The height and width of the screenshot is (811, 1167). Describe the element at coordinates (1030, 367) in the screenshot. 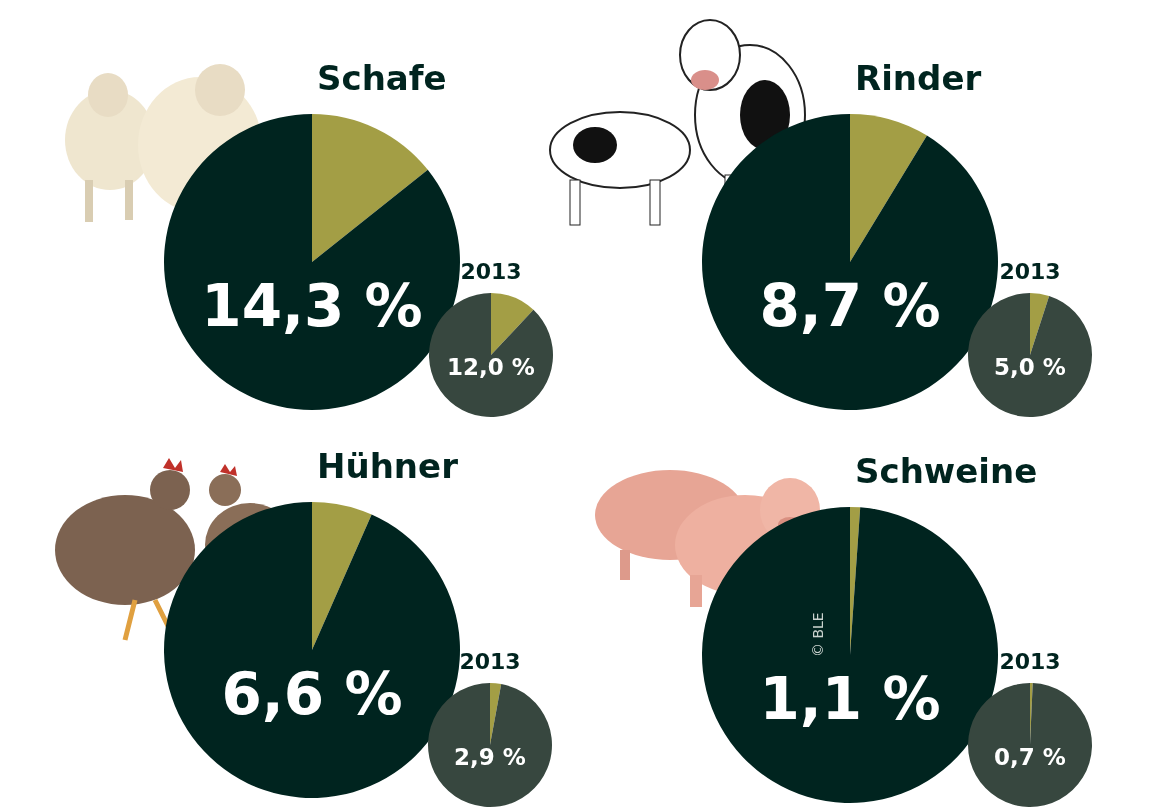

I see `text: 5,0 %` at that location.